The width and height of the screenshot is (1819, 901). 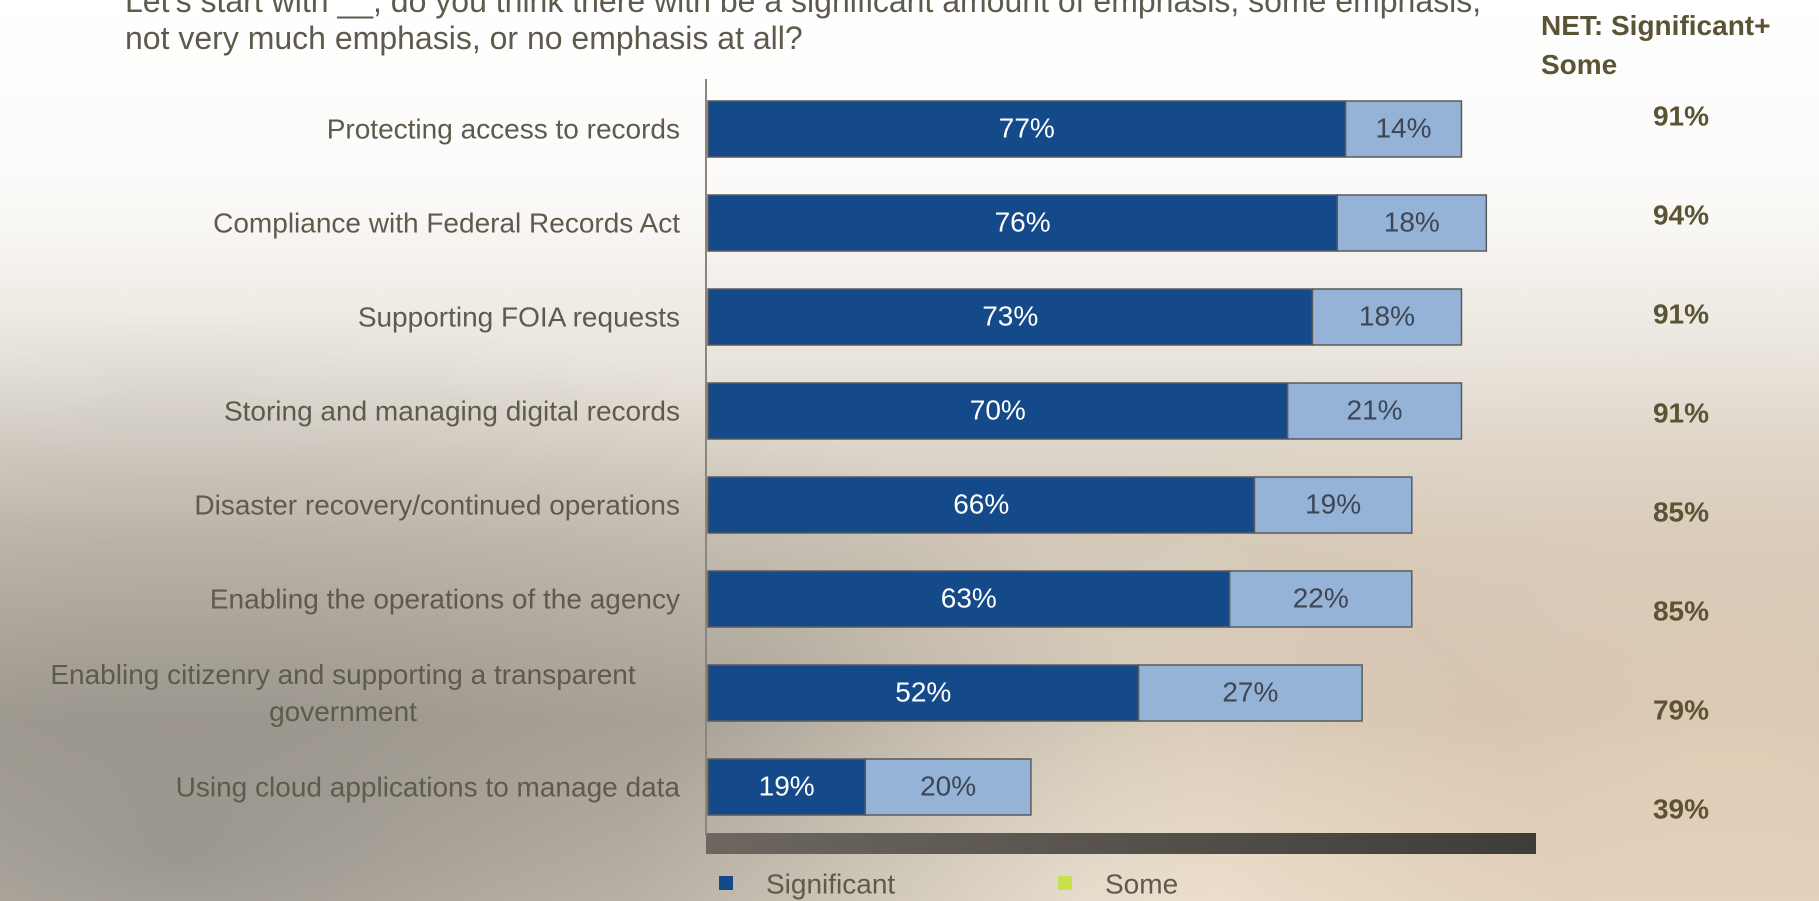 I want to click on category-label: Storing and managing digital records, so click(x=343, y=411).